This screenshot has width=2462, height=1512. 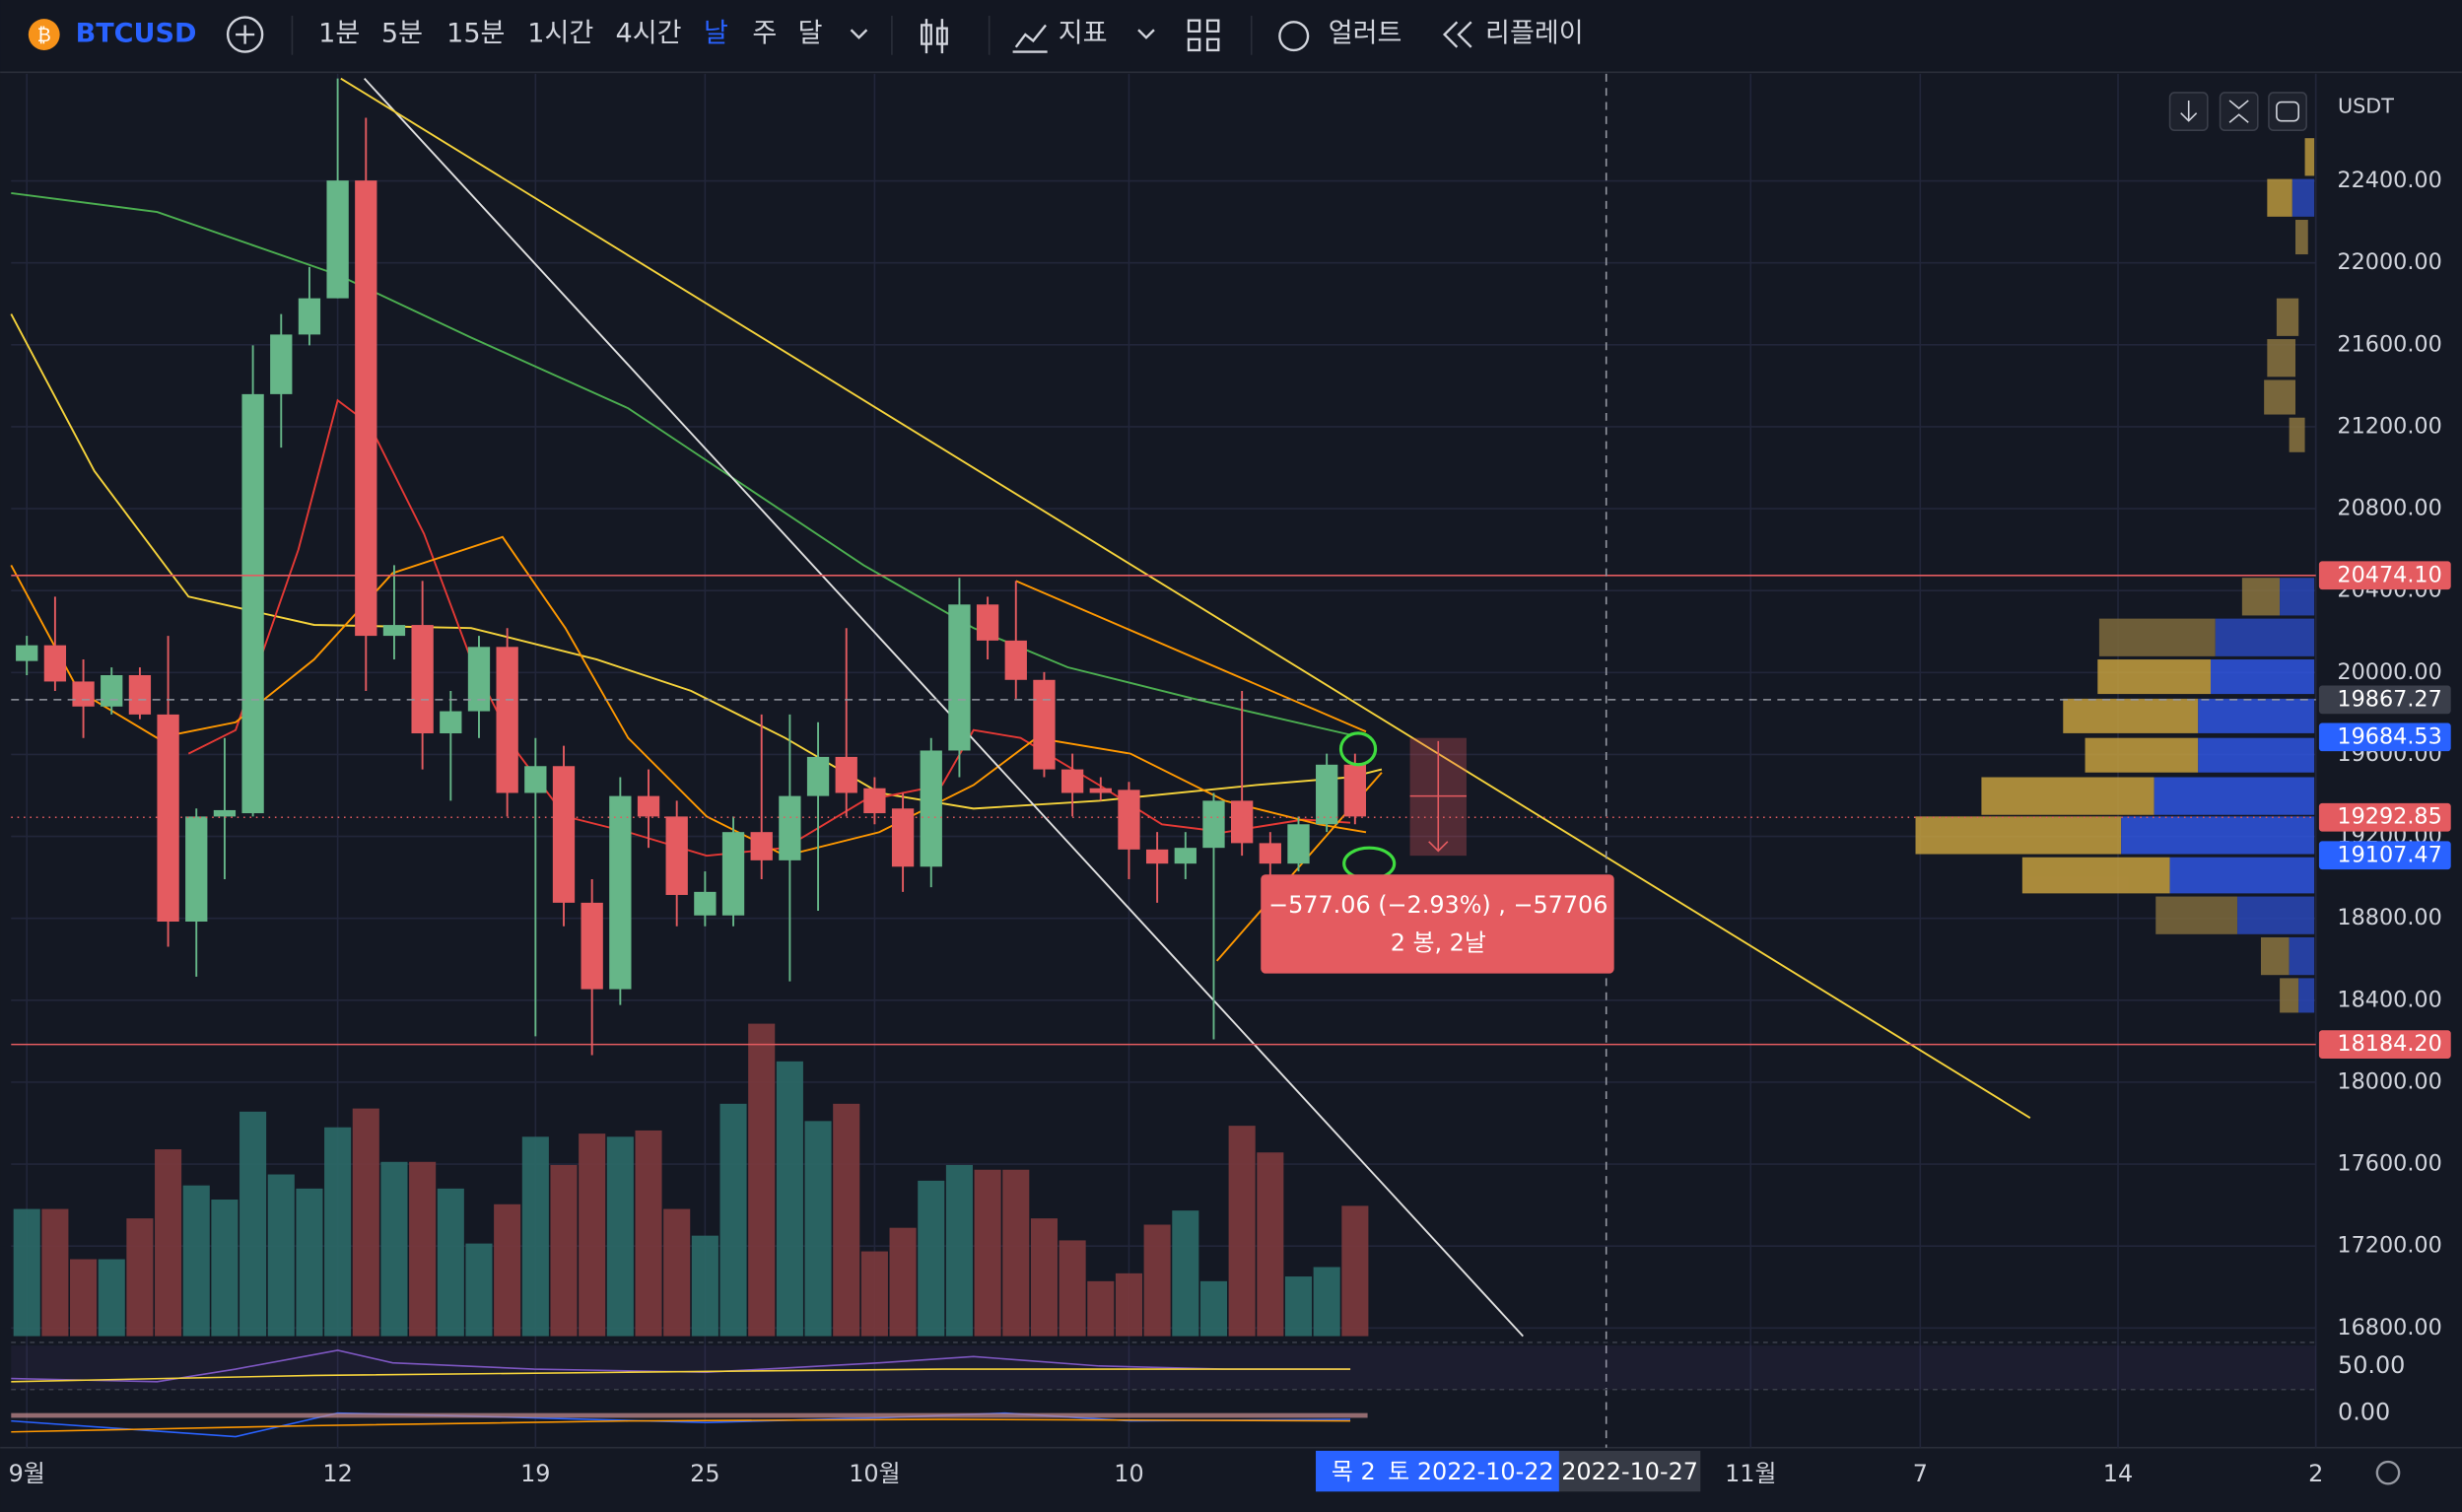 What do you see at coordinates (136, 34) in the screenshot?
I see `symbol: BTCUSD` at bounding box center [136, 34].